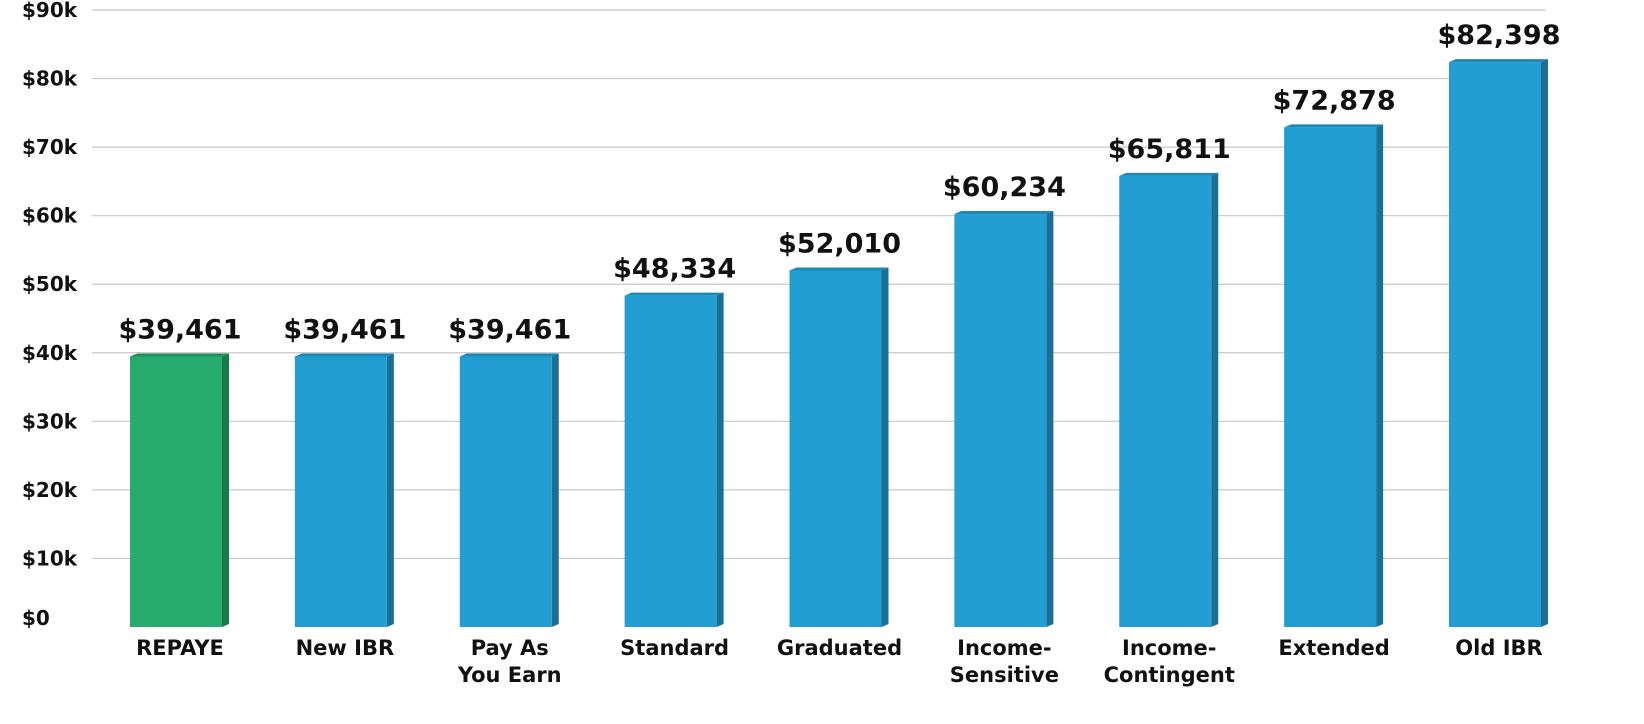 Image resolution: width=1644 pixels, height=724 pixels. Describe the element at coordinates (509, 661) in the screenshot. I see `x-tick-label: Pay As You Earn` at that location.